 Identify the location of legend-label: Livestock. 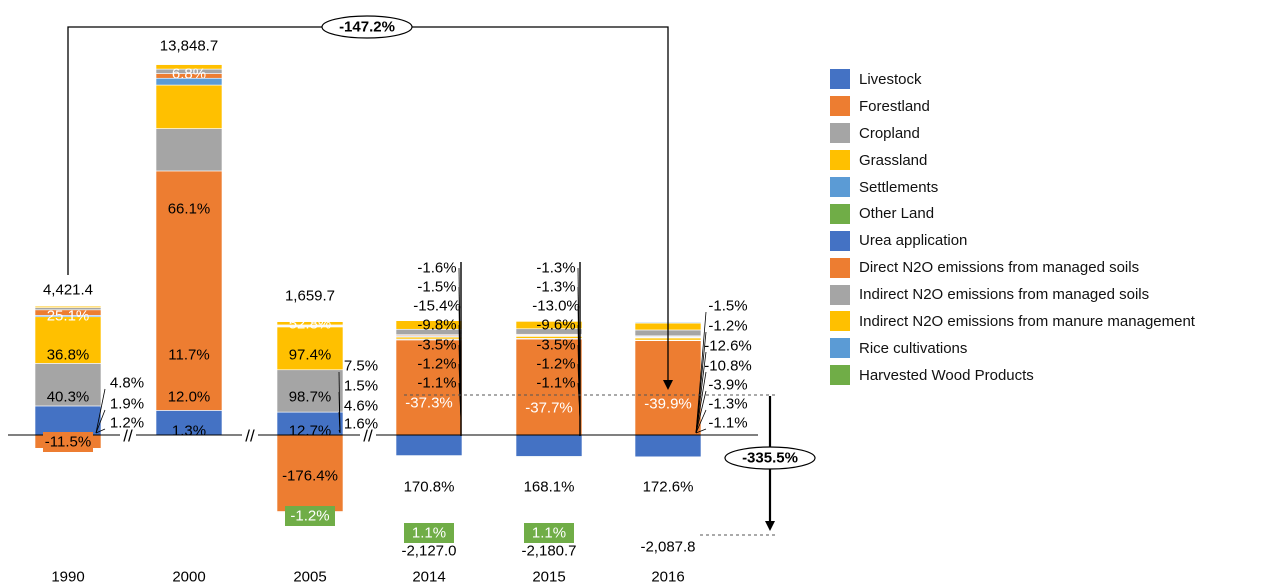
(890, 79).